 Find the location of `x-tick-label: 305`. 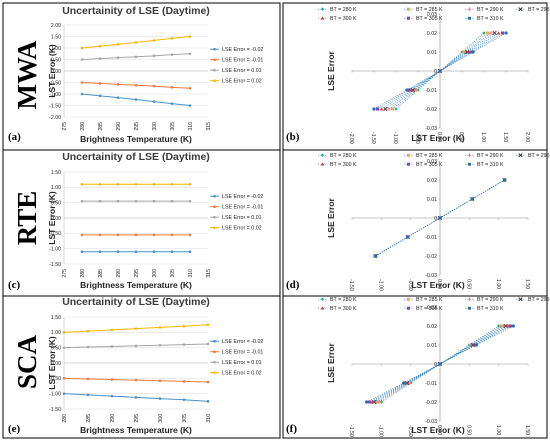

x-tick-label: 305 is located at coordinates (185, 418).